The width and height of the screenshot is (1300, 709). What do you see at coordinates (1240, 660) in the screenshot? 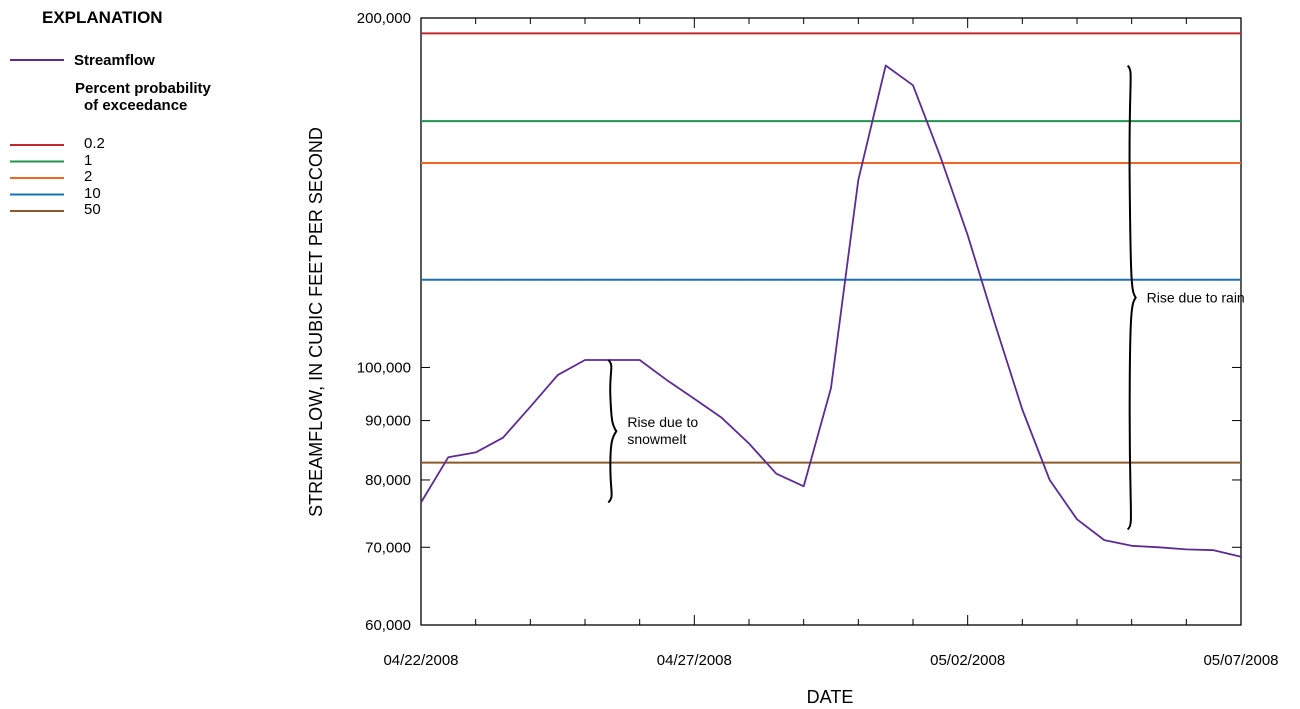
I see `x-tick-label: 05/07/2008` at bounding box center [1240, 660].